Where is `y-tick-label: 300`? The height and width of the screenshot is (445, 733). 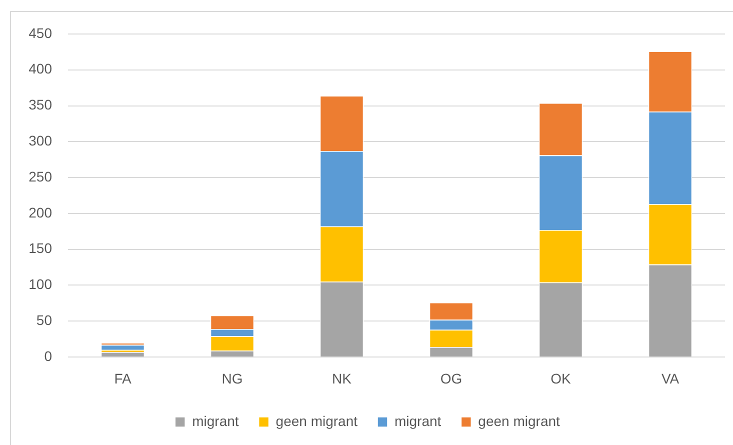 y-tick-label: 300 is located at coordinates (40, 140).